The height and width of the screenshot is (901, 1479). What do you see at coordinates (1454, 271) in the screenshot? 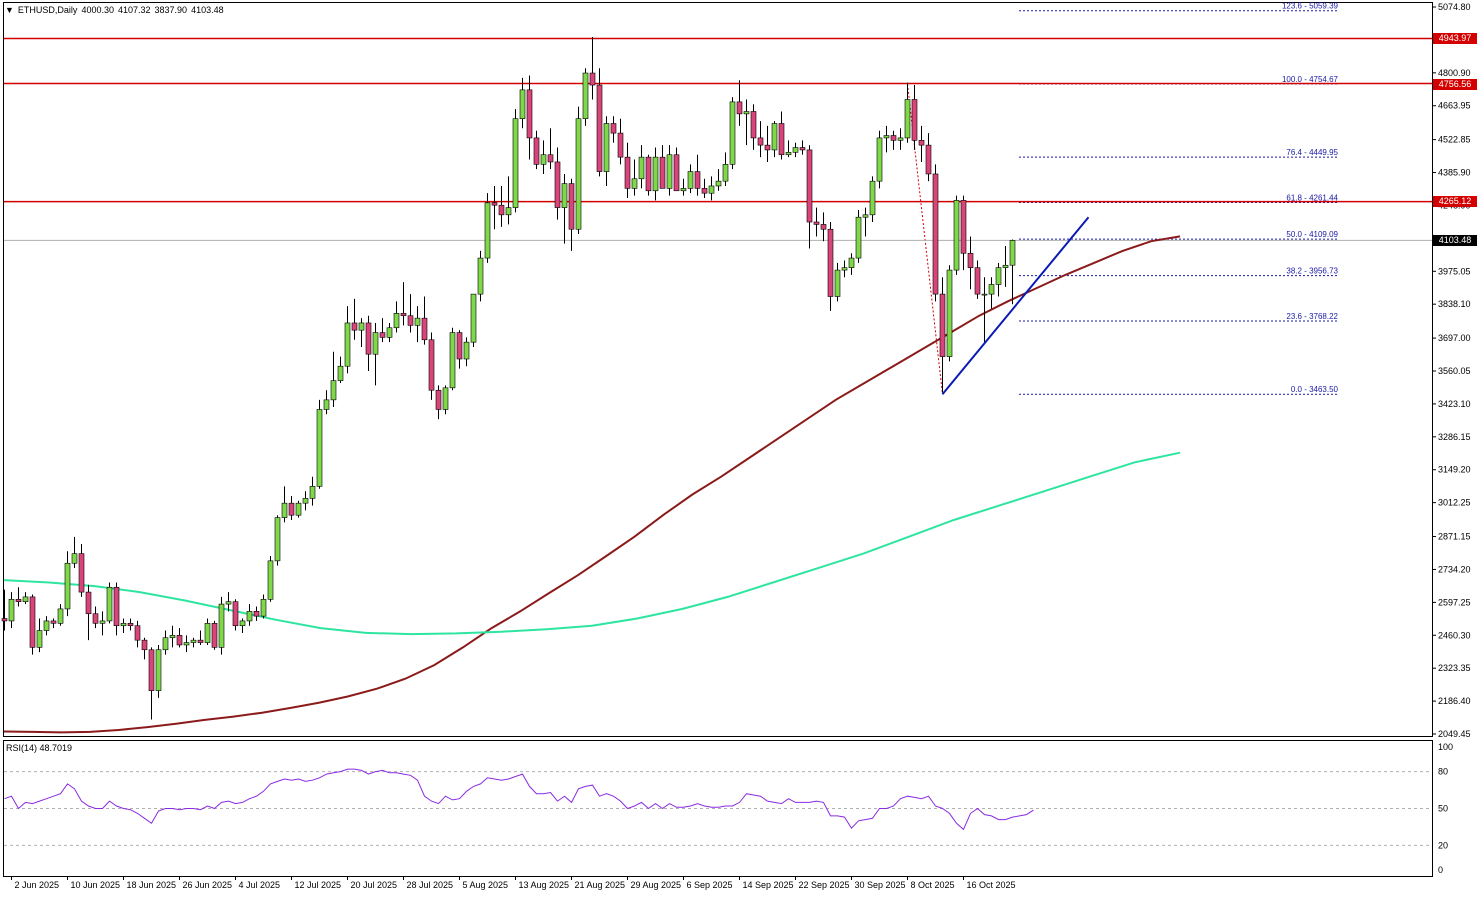
I see `price-tick-label: 3975.05` at bounding box center [1454, 271].